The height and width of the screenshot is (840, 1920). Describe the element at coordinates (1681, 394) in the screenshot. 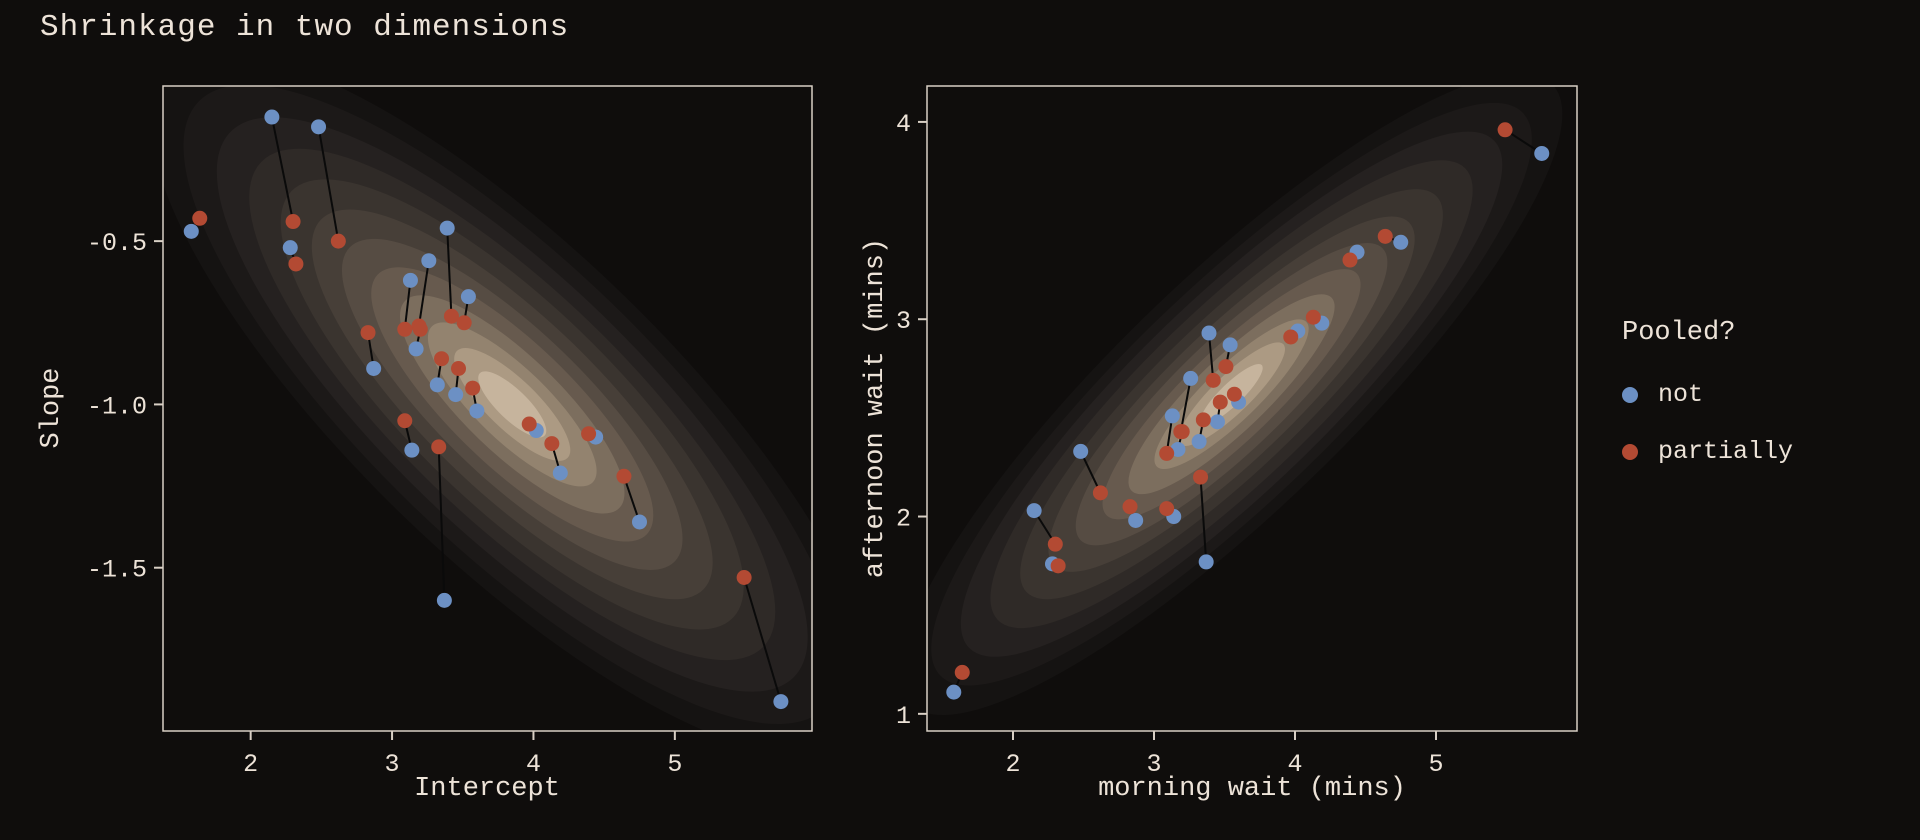

I see `legend-item-label: not` at that location.